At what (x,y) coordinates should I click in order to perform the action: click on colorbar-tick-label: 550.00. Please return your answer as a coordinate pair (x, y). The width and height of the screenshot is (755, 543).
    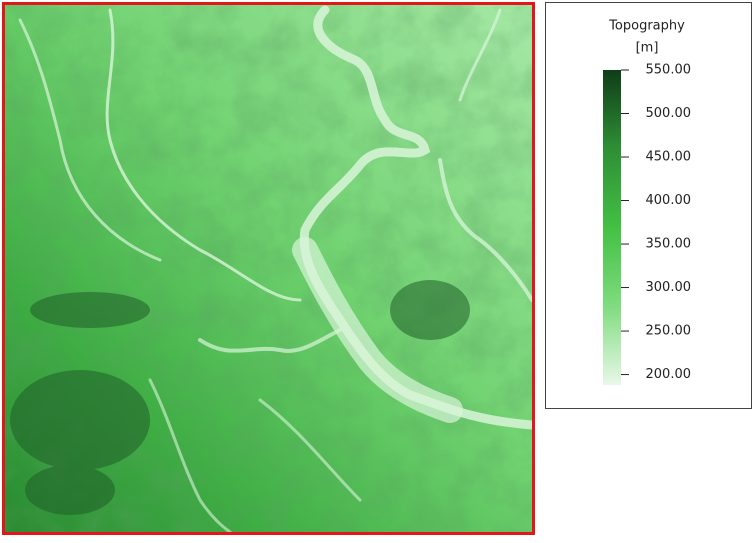
    Looking at the image, I should click on (669, 70).